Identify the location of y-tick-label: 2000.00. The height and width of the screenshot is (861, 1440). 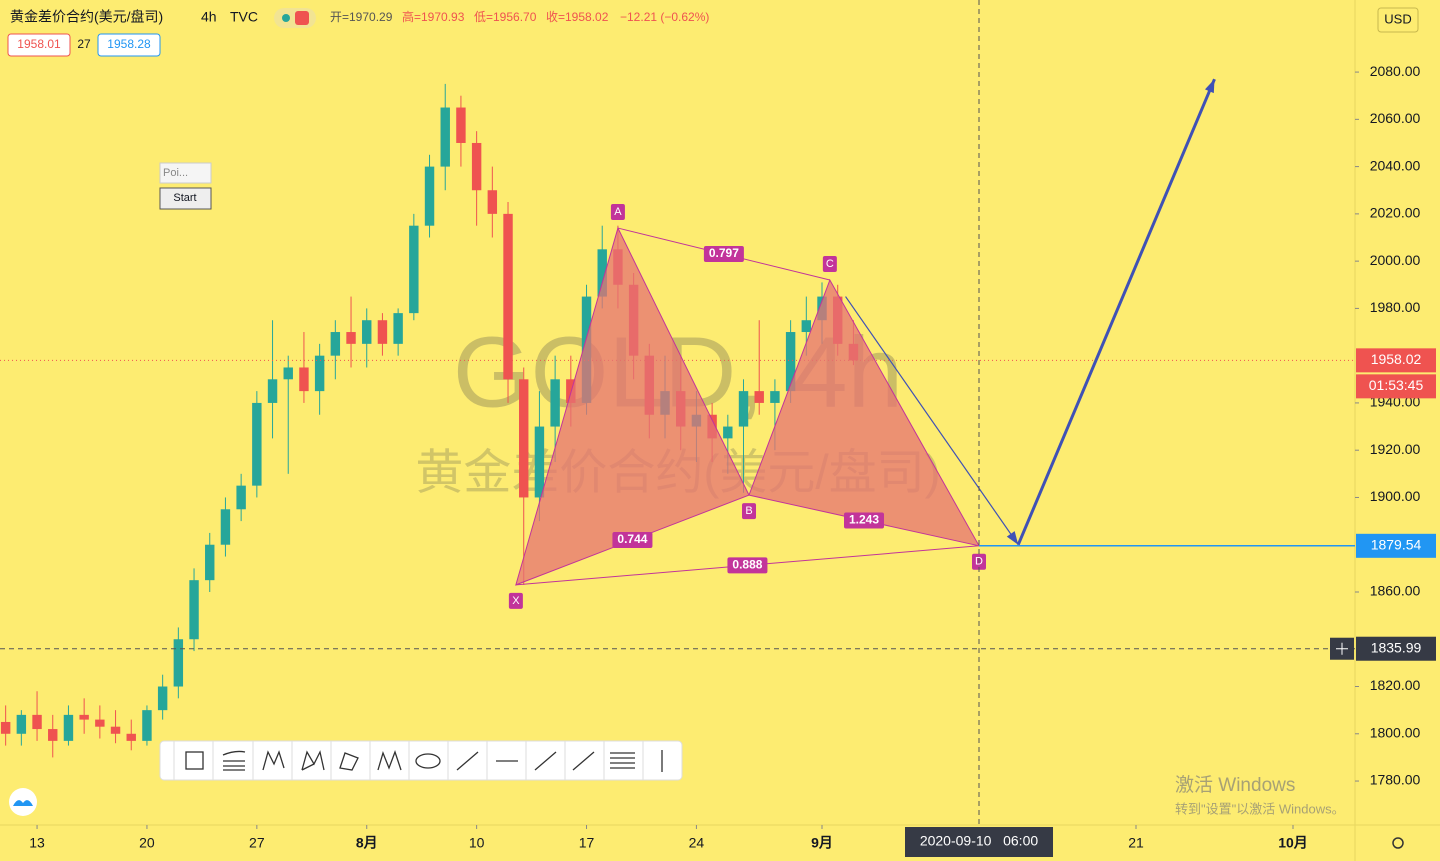
(1395, 260).